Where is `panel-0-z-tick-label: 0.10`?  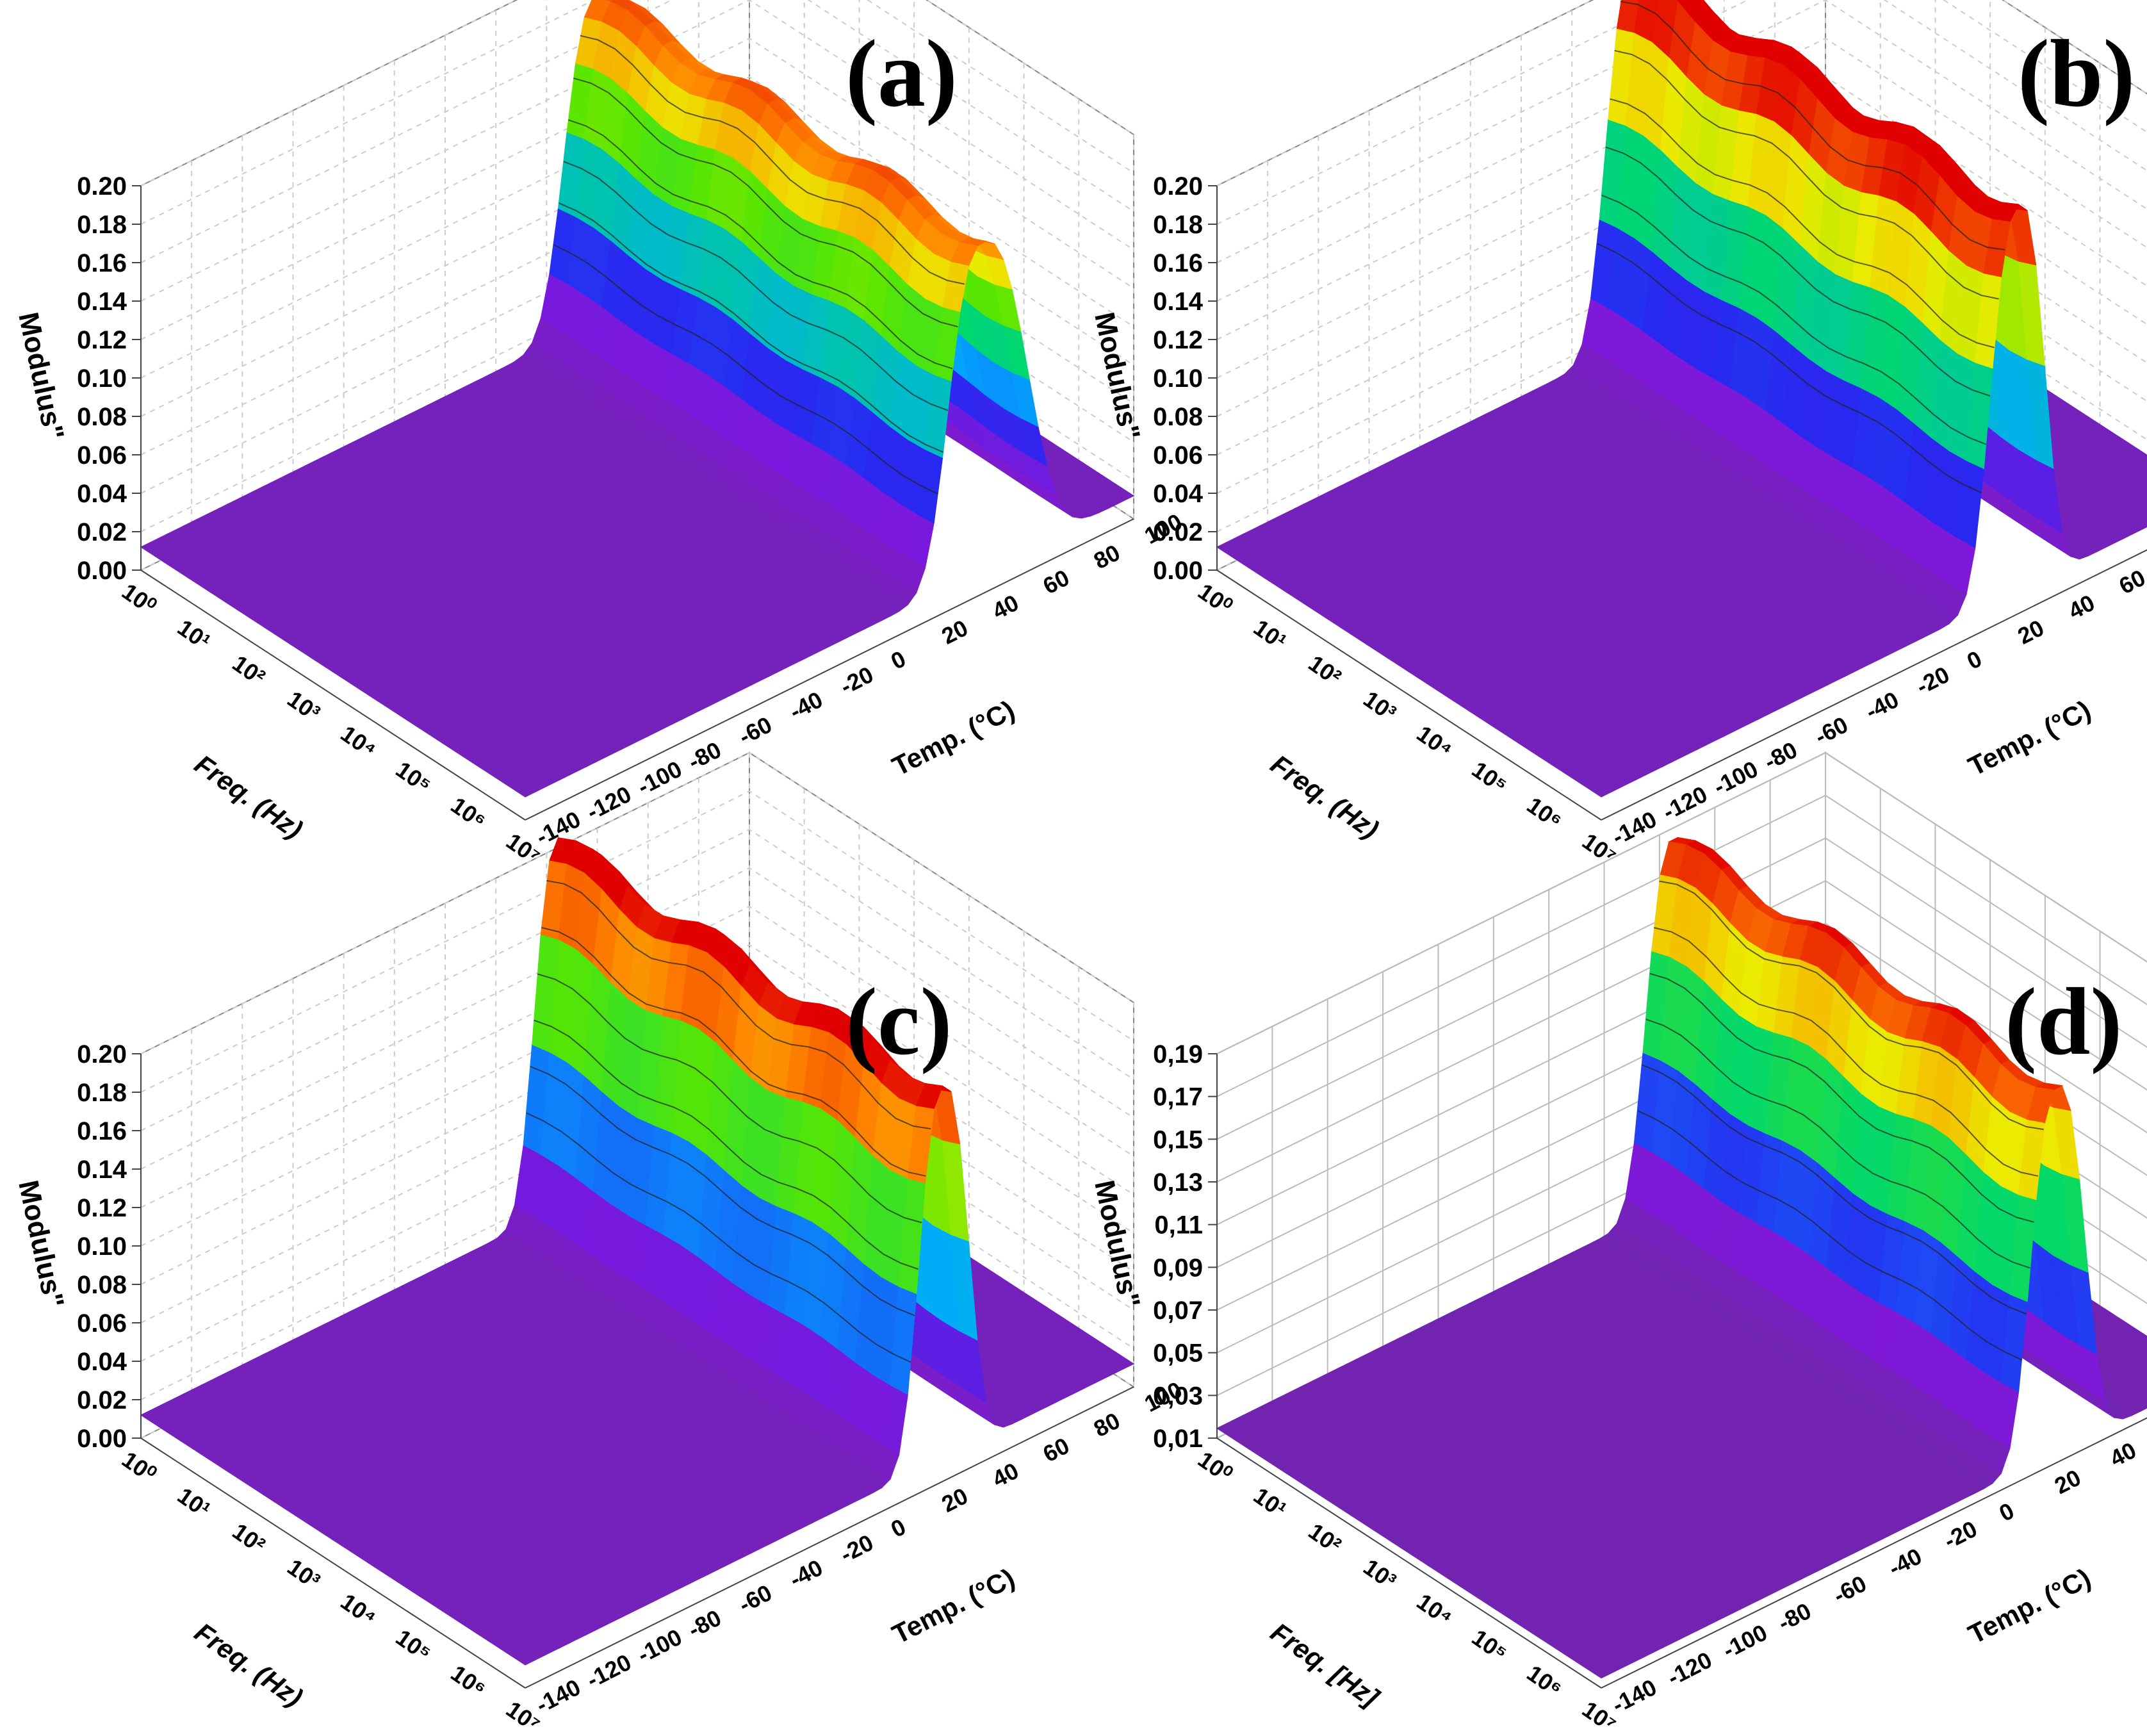 panel-0-z-tick-label: 0.10 is located at coordinates (102, 378).